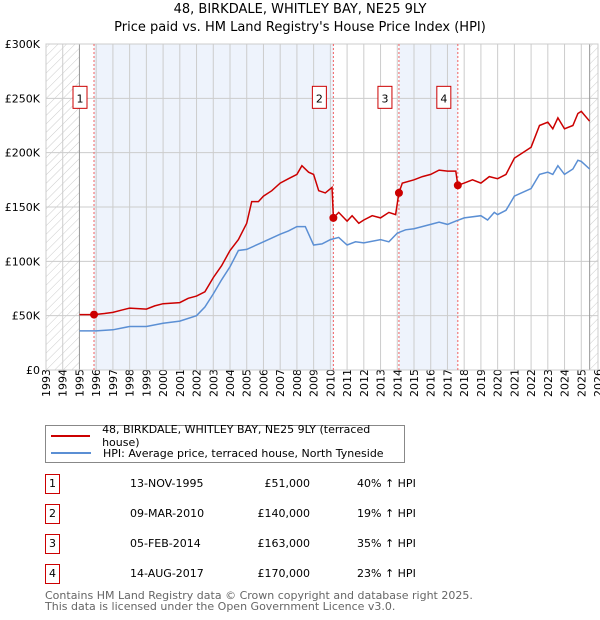  Describe the element at coordinates (52, 514) in the screenshot. I see `transaction-number: 2` at that location.